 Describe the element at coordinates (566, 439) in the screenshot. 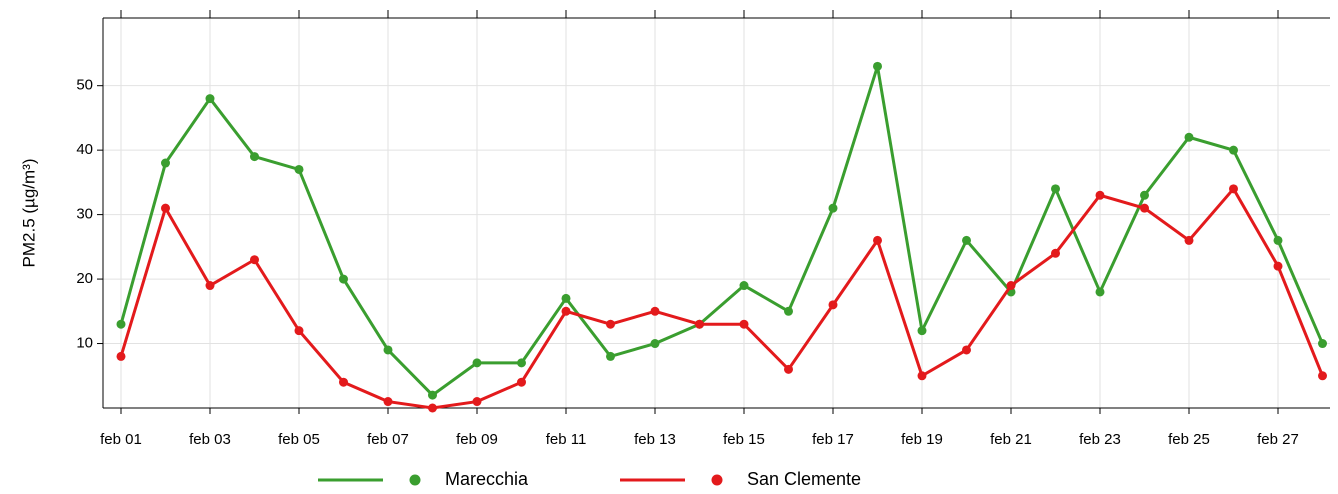

I see `x-tick-label: feb 11` at that location.